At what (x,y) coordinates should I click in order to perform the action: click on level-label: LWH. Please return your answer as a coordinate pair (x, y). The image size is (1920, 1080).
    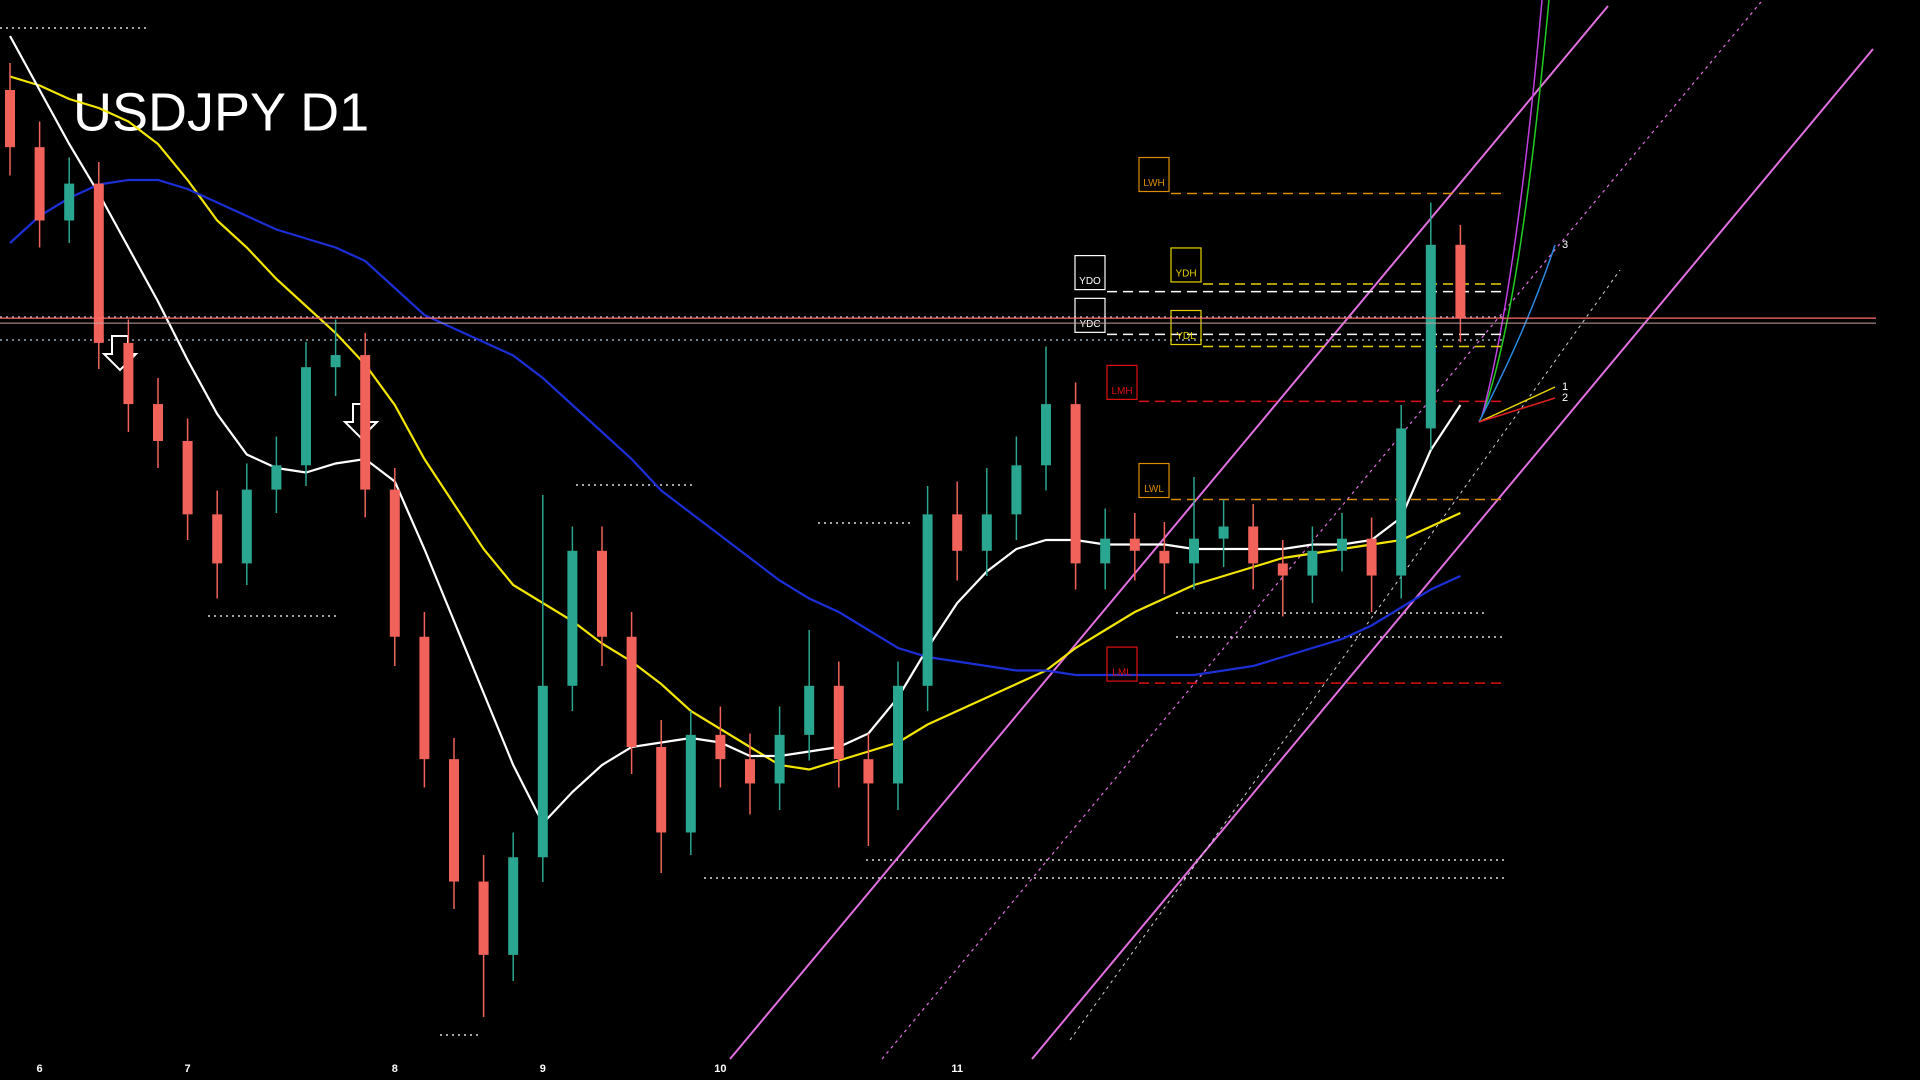
    Looking at the image, I should click on (1153, 183).